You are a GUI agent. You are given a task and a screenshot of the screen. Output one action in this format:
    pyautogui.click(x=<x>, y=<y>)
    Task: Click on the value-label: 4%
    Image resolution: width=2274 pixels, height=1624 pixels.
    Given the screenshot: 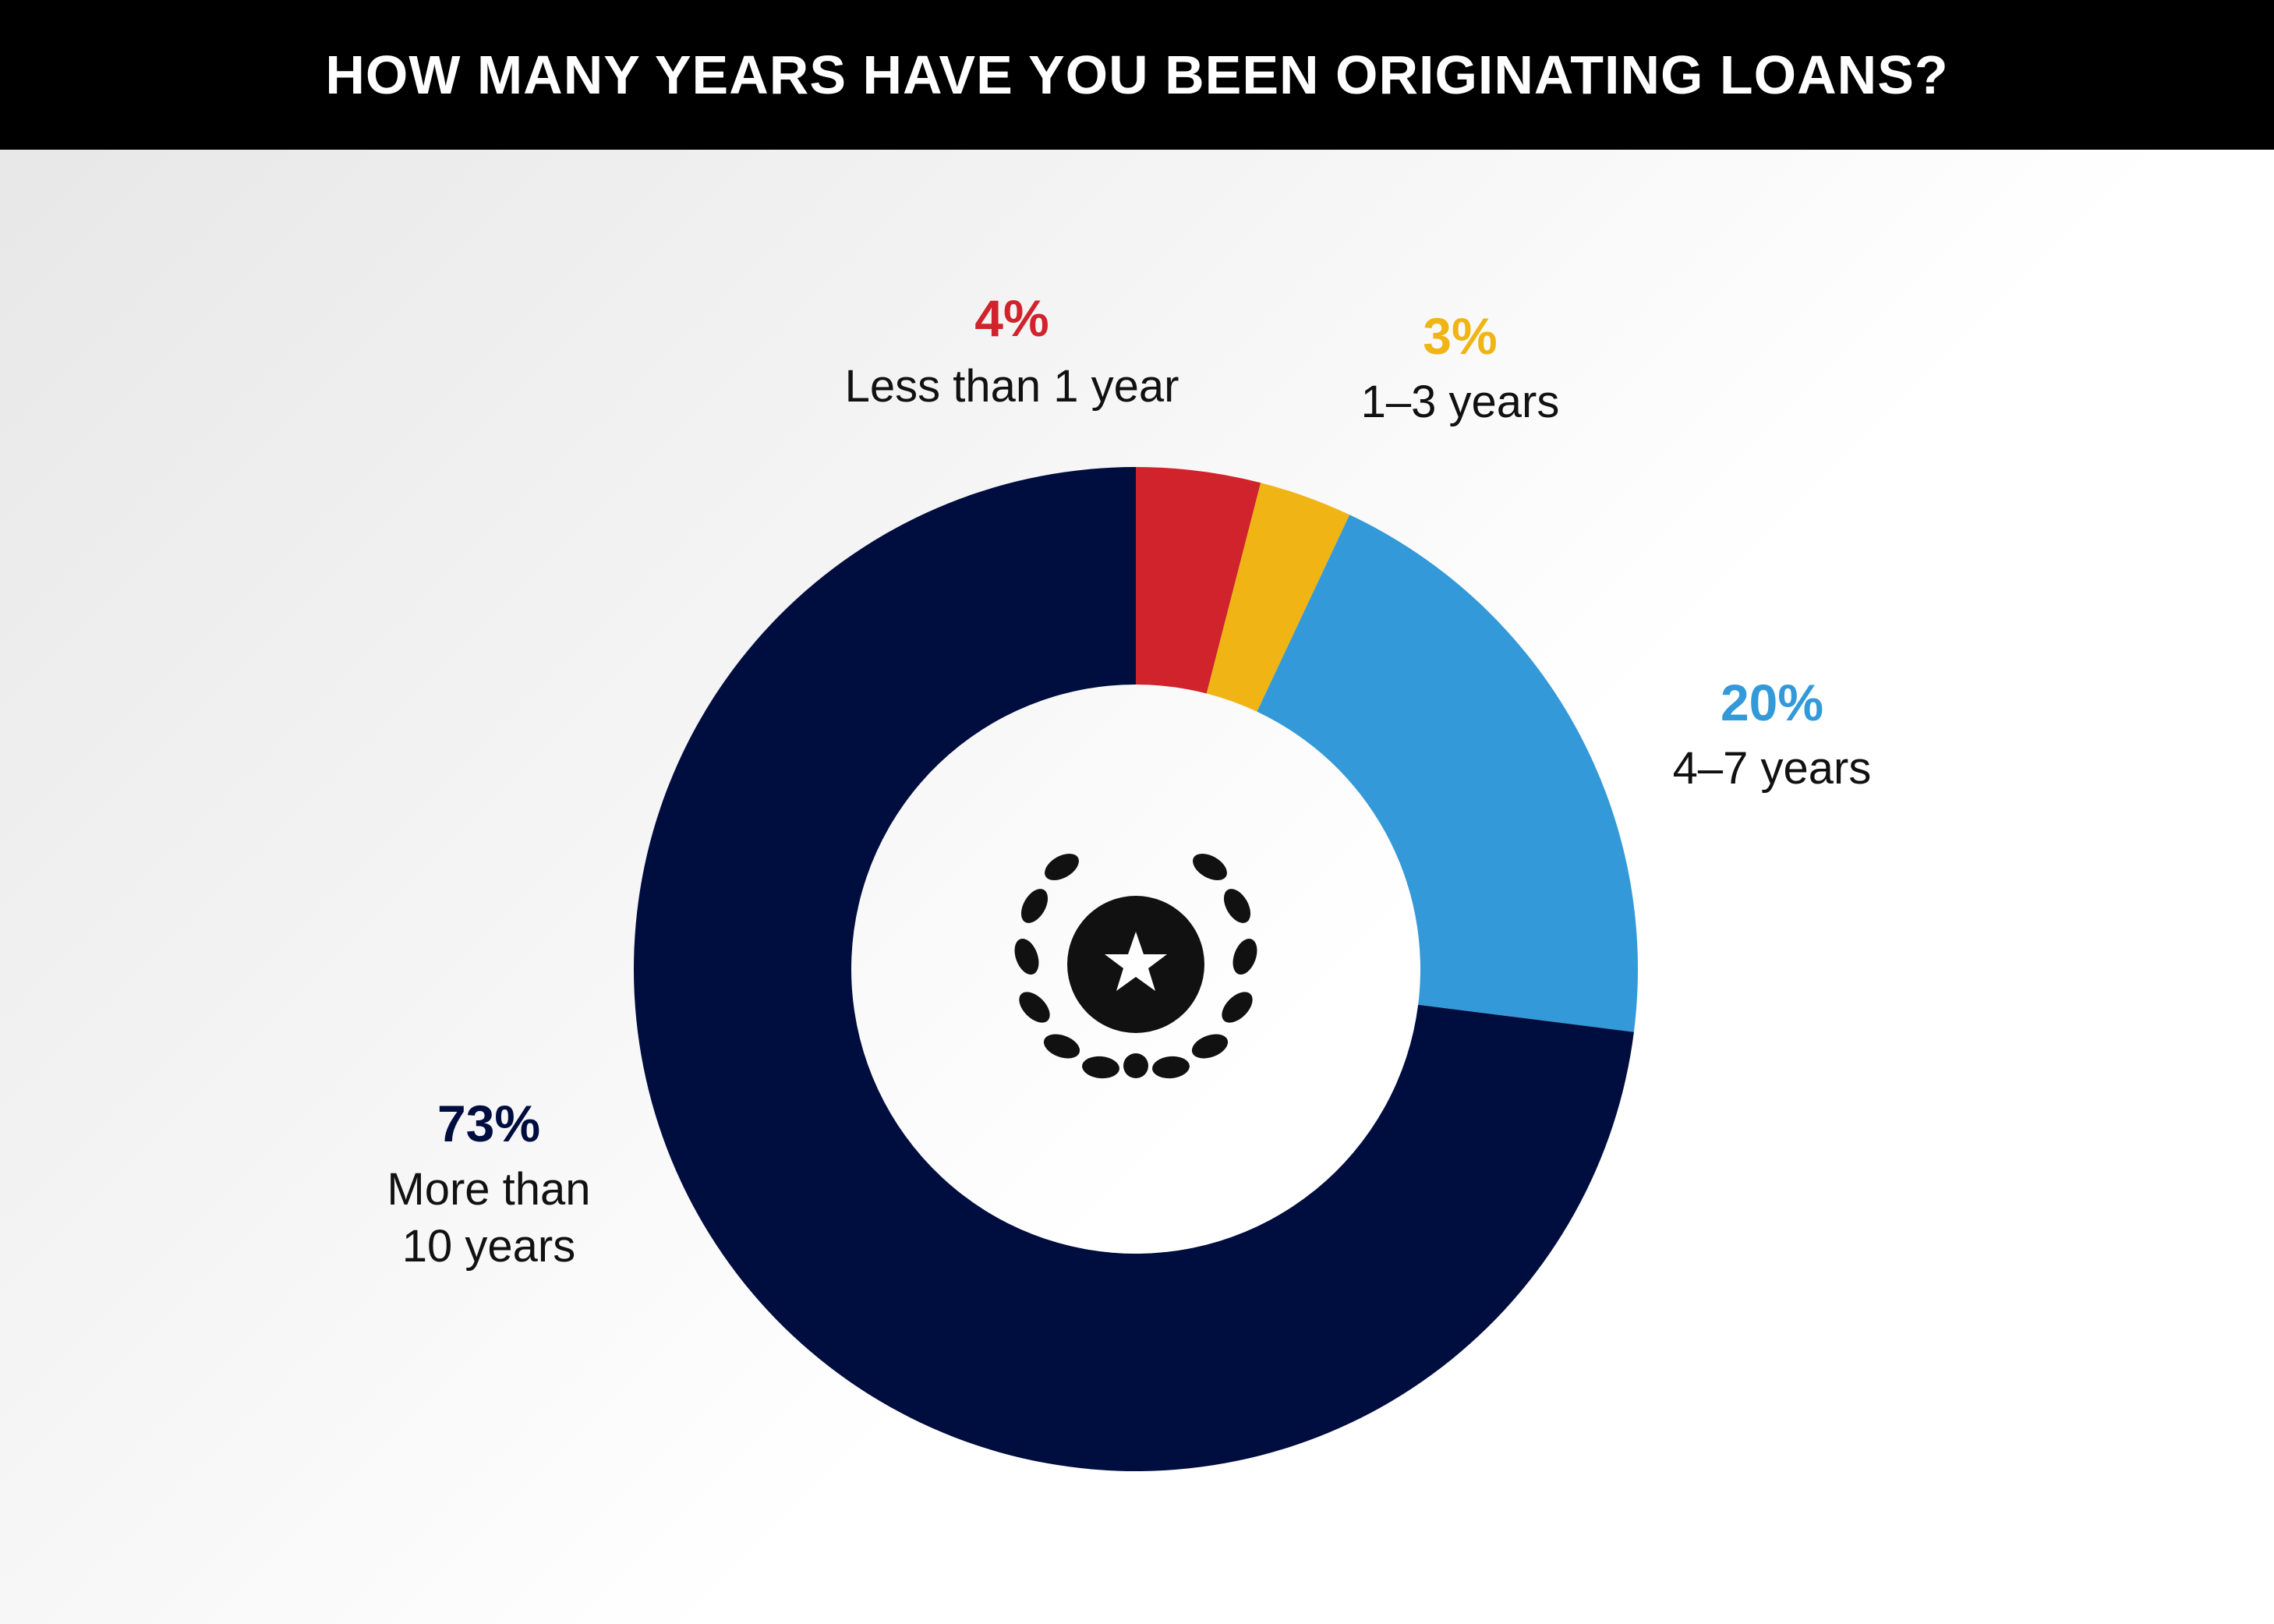 What is the action you would take?
    pyautogui.click(x=1011, y=318)
    